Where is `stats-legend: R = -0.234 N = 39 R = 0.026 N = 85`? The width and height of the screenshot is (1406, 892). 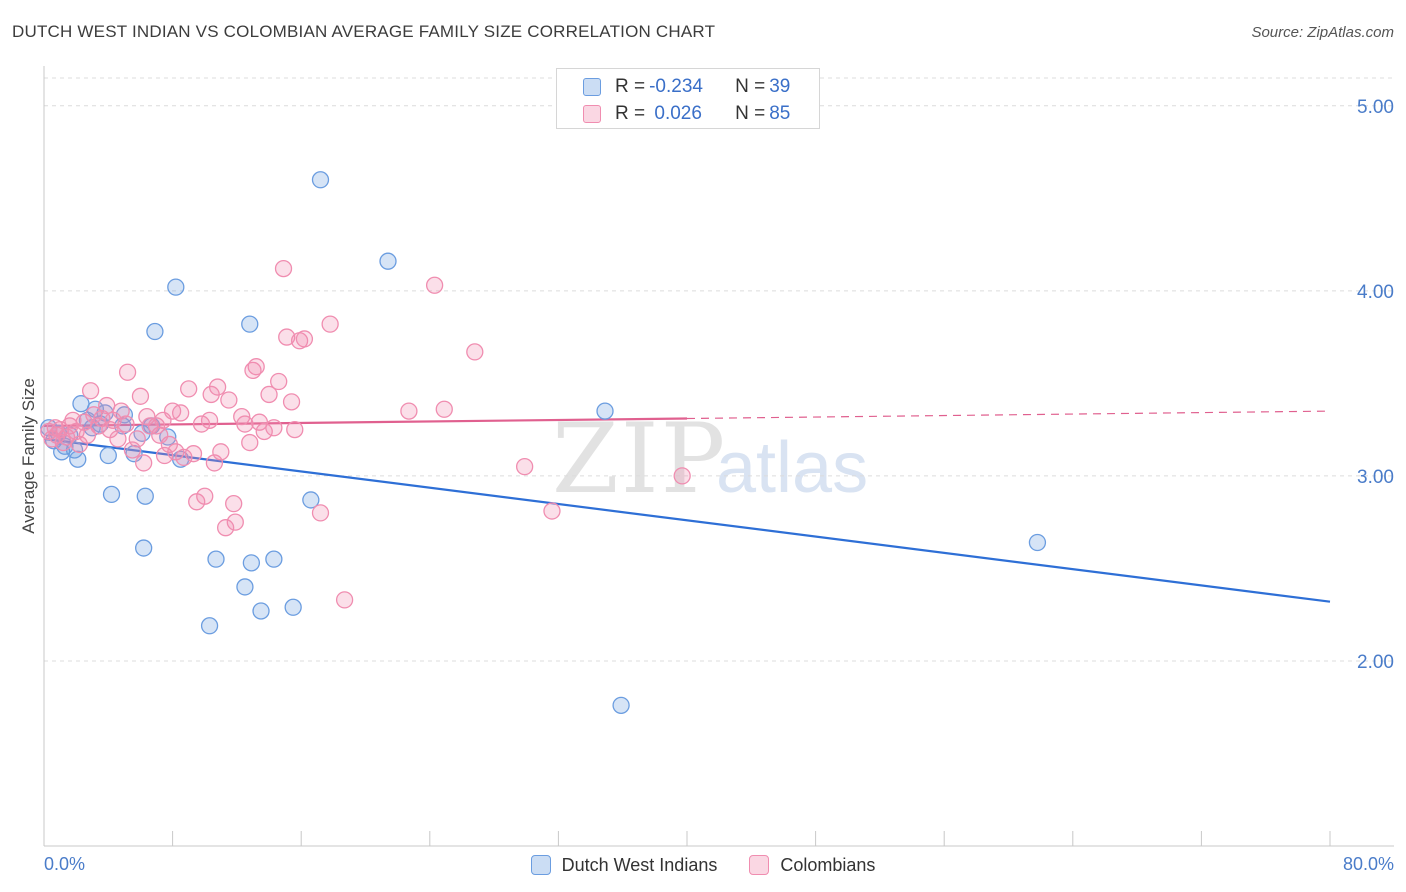 stats-legend: R = -0.234 N = 39 R = 0.026 N = 85 is located at coordinates (688, 98).